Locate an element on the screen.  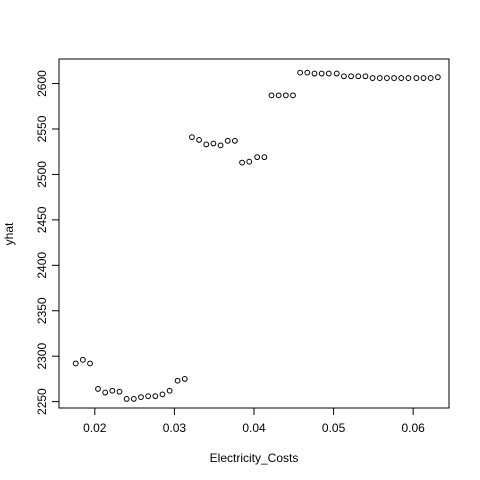
x-tick-label: 0.03 is located at coordinates (175, 428).